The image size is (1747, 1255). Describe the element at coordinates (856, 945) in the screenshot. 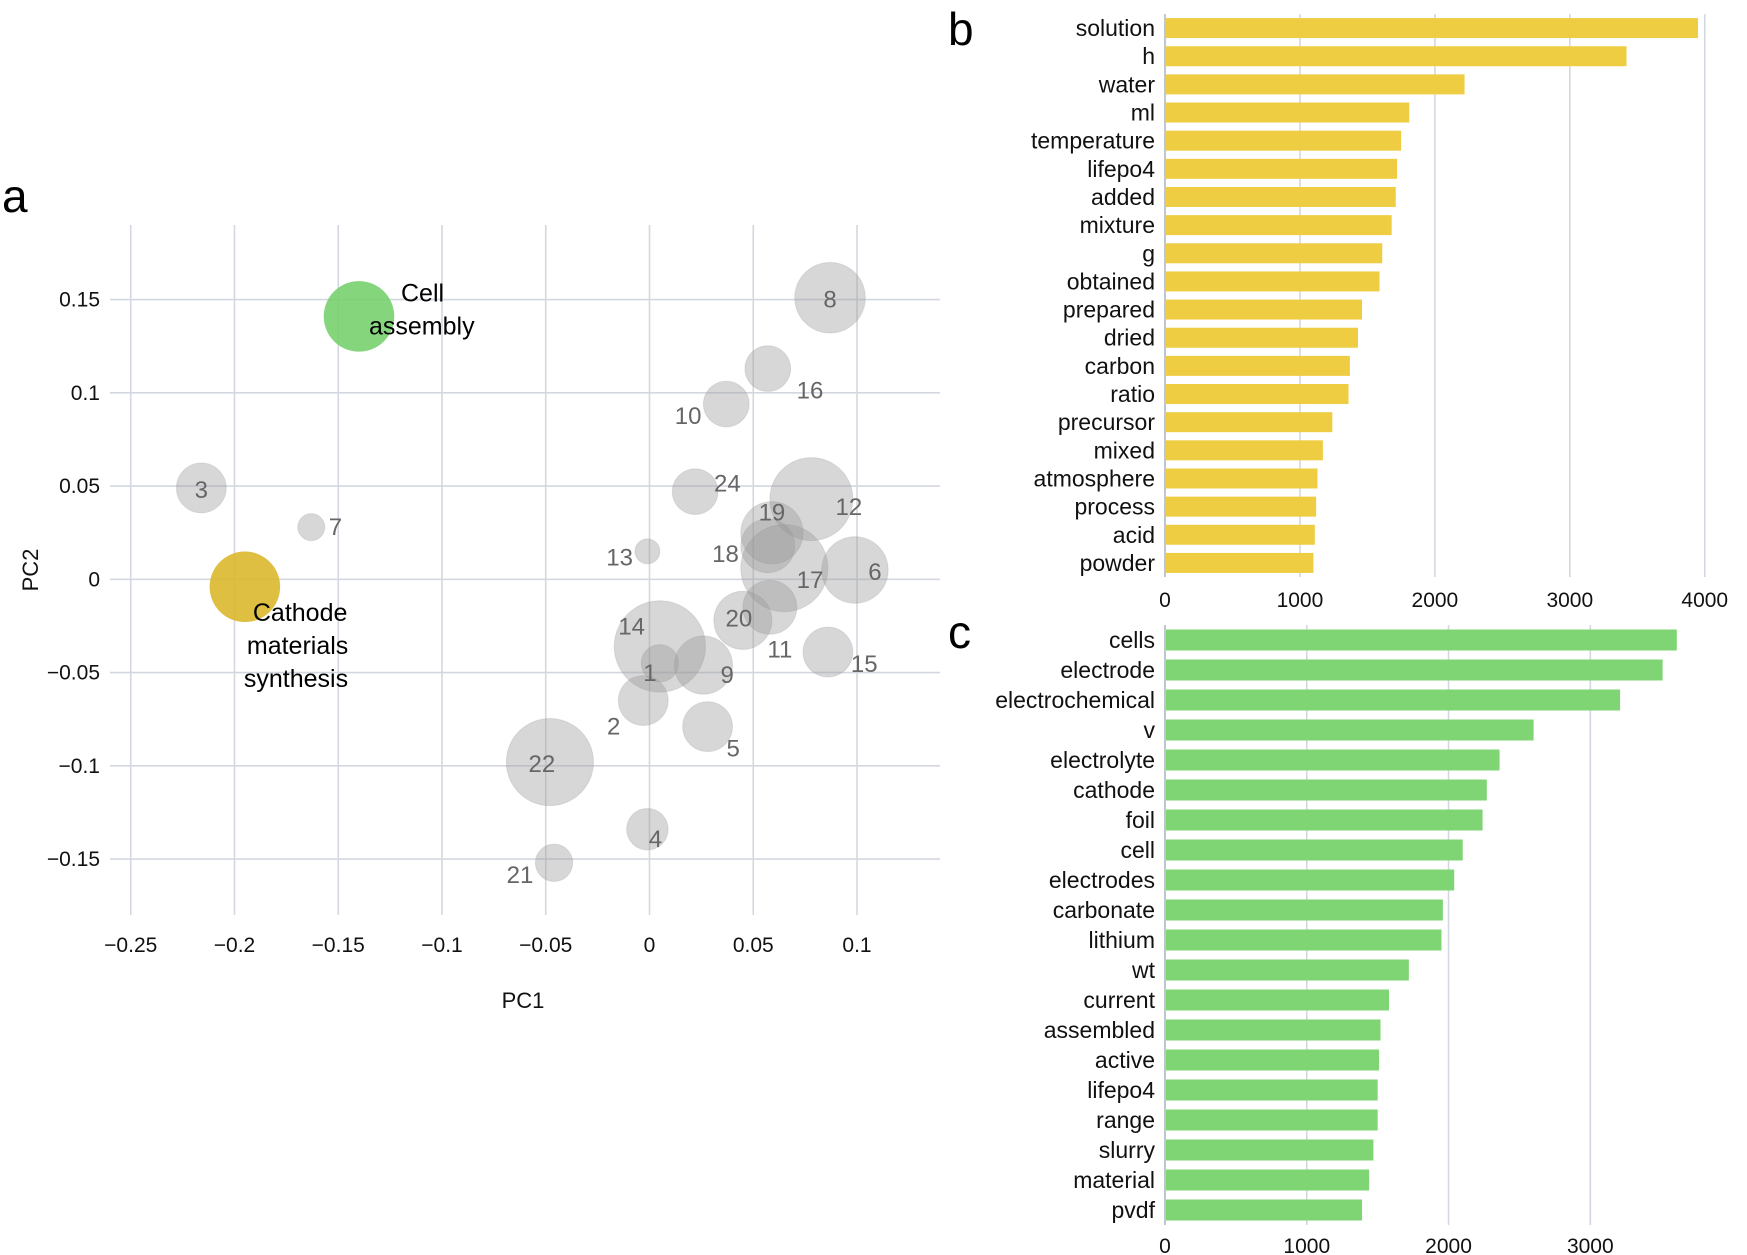

I see `x-tick-label: 0.1` at that location.